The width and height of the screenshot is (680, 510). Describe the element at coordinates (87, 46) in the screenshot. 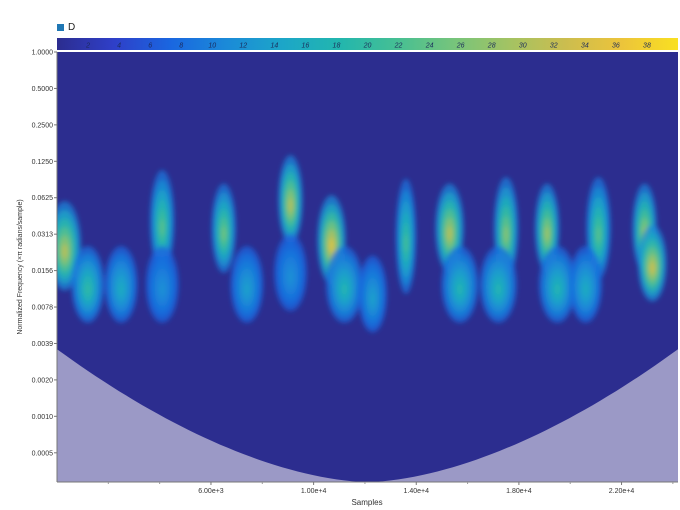

I see `colorbar-tick-label: 2` at that location.